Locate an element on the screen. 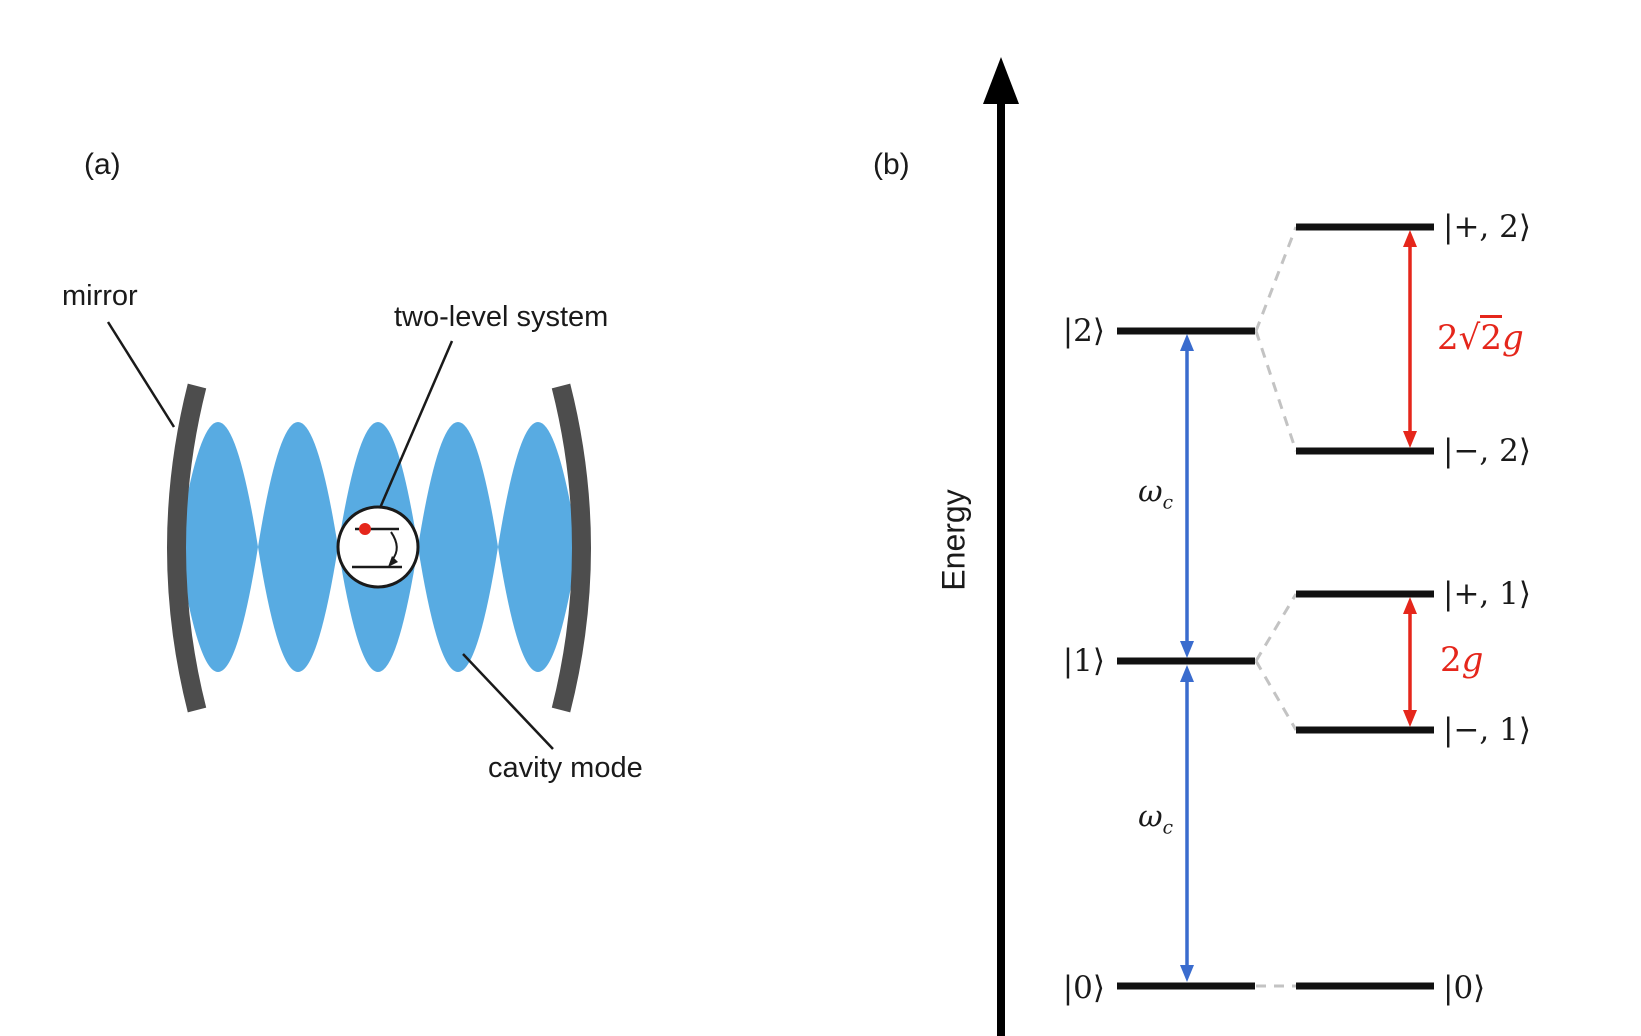 This screenshot has height=1036, width=1641. splitting-arrow-n1 is located at coordinates (1410, 662).